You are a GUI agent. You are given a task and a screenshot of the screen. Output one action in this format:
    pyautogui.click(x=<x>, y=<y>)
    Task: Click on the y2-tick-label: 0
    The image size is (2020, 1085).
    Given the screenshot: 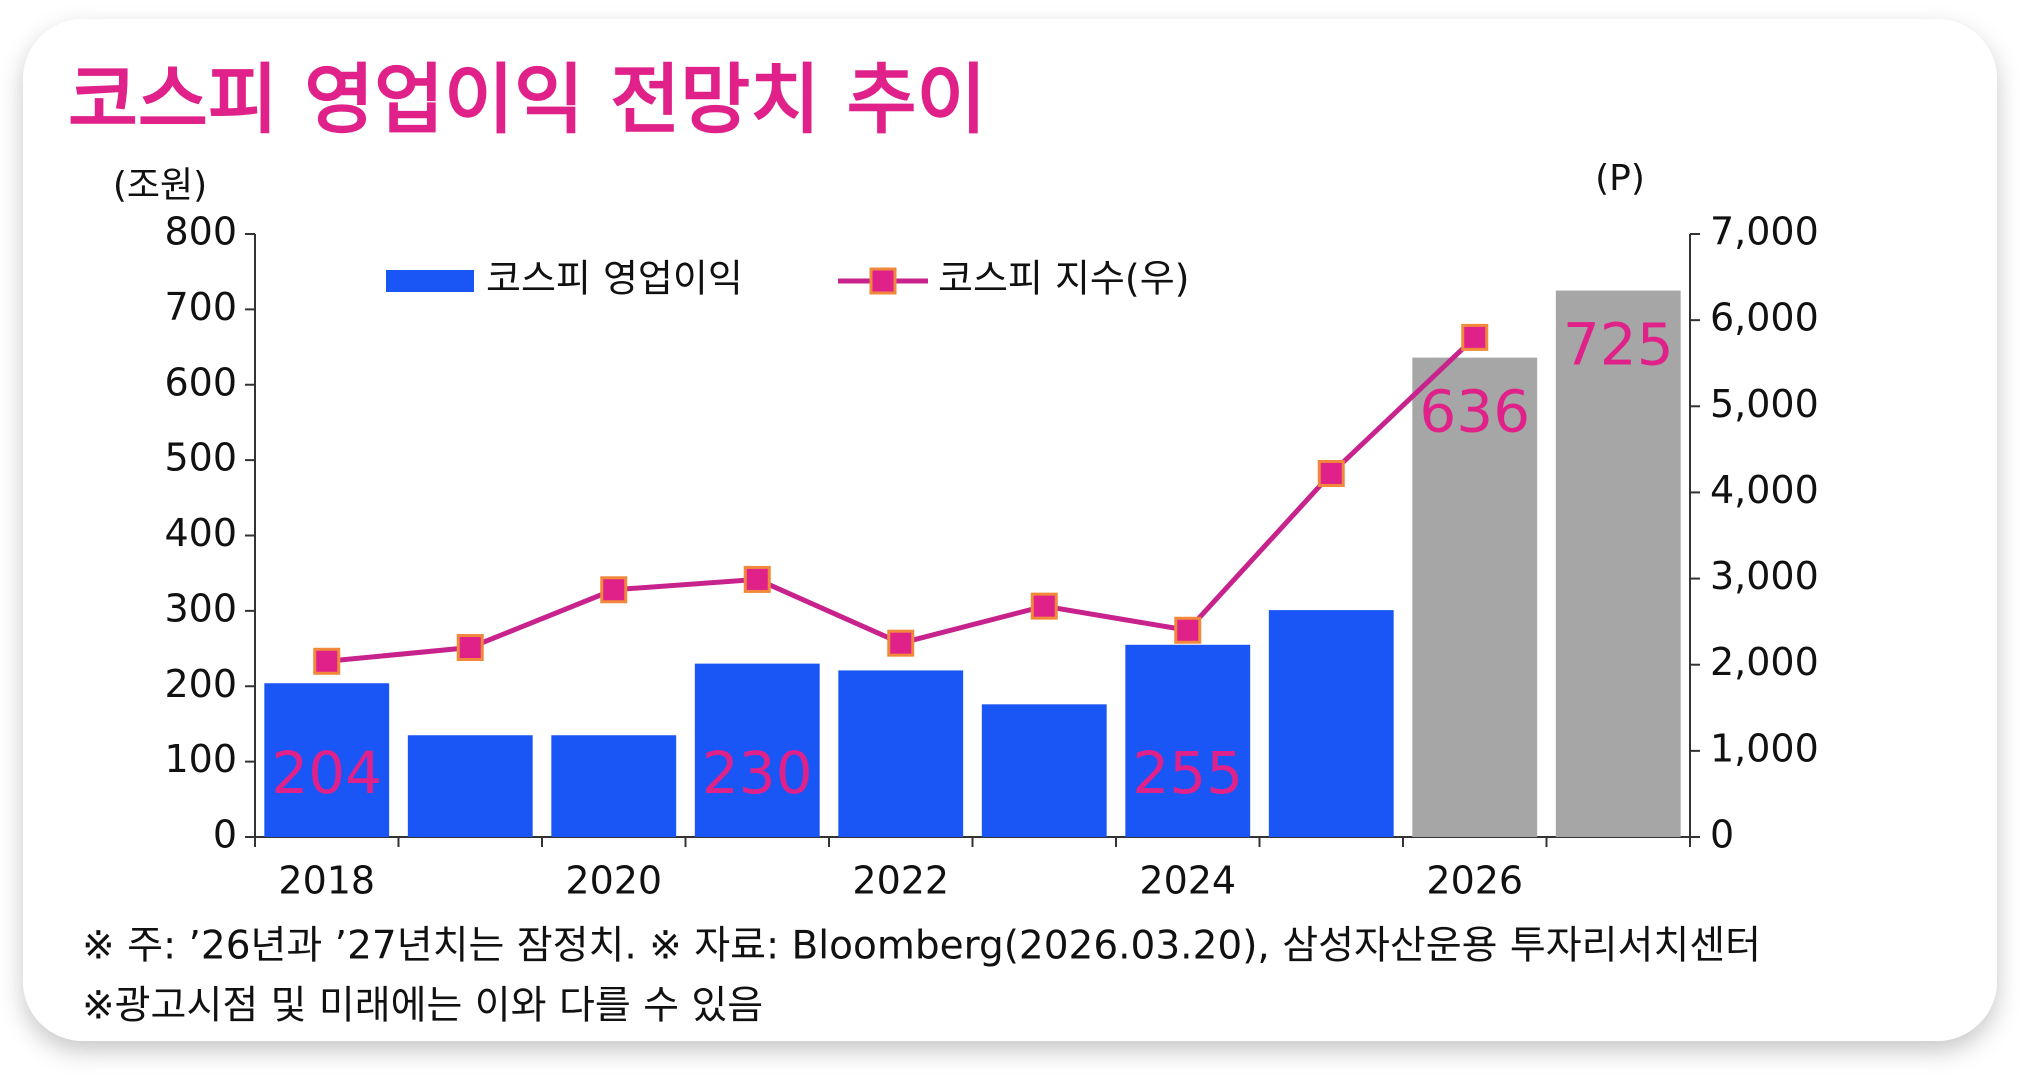 What is the action you would take?
    pyautogui.click(x=1722, y=835)
    